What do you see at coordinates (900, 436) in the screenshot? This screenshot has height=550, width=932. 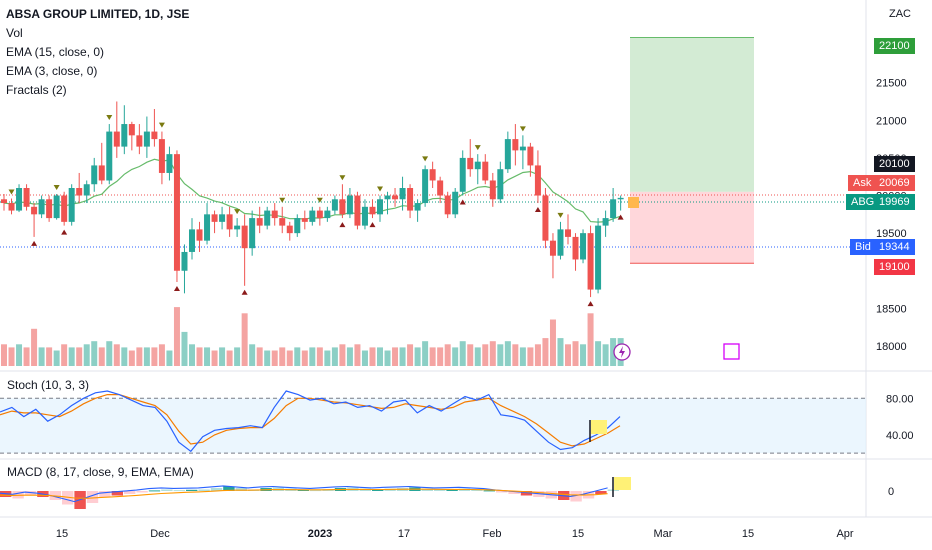 I see `stoch-tick-label: 40.00` at bounding box center [900, 436].